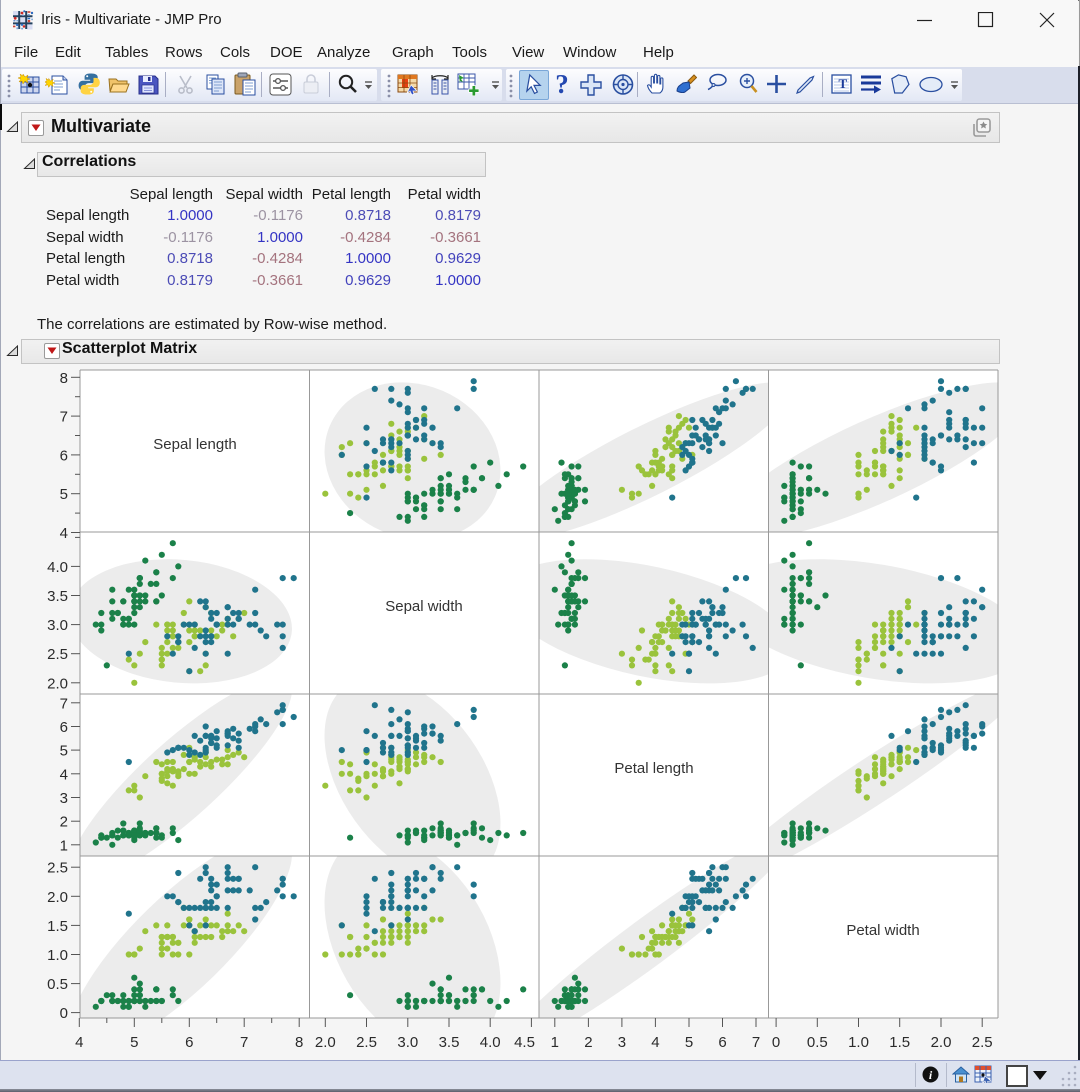 The image size is (1080, 1092). Describe the element at coordinates (882, 930) in the screenshot. I see `svg-text: Petal width` at that location.